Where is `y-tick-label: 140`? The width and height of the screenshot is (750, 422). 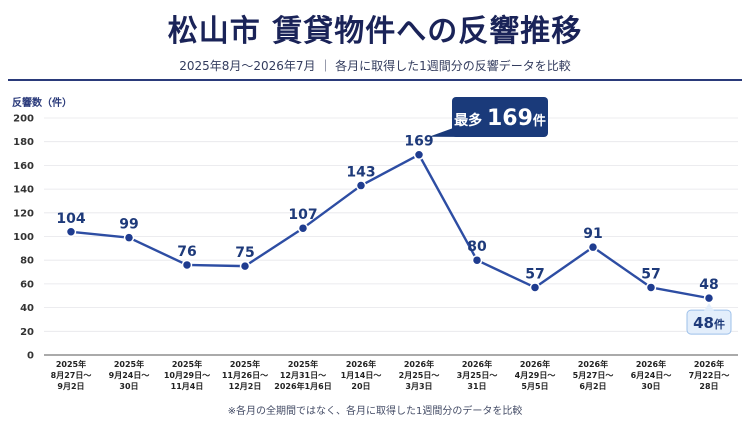
y-tick-label: 140 is located at coordinates (23, 190).